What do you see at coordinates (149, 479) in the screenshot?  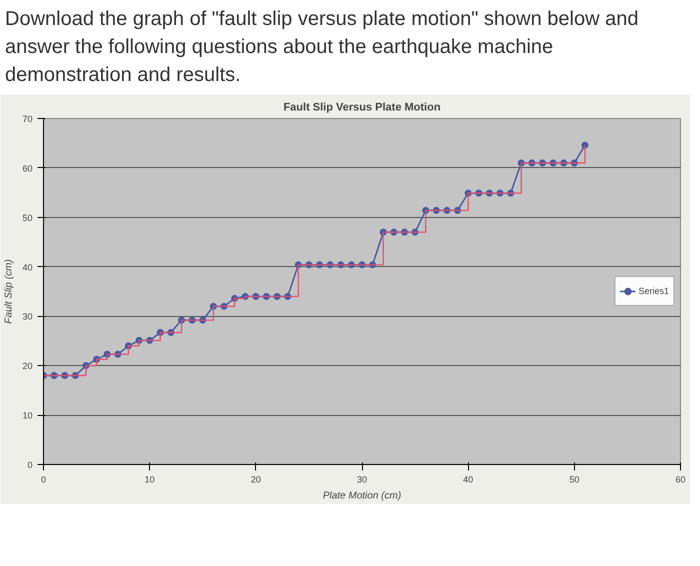 I see `x-tick-label: 10` at bounding box center [149, 479].